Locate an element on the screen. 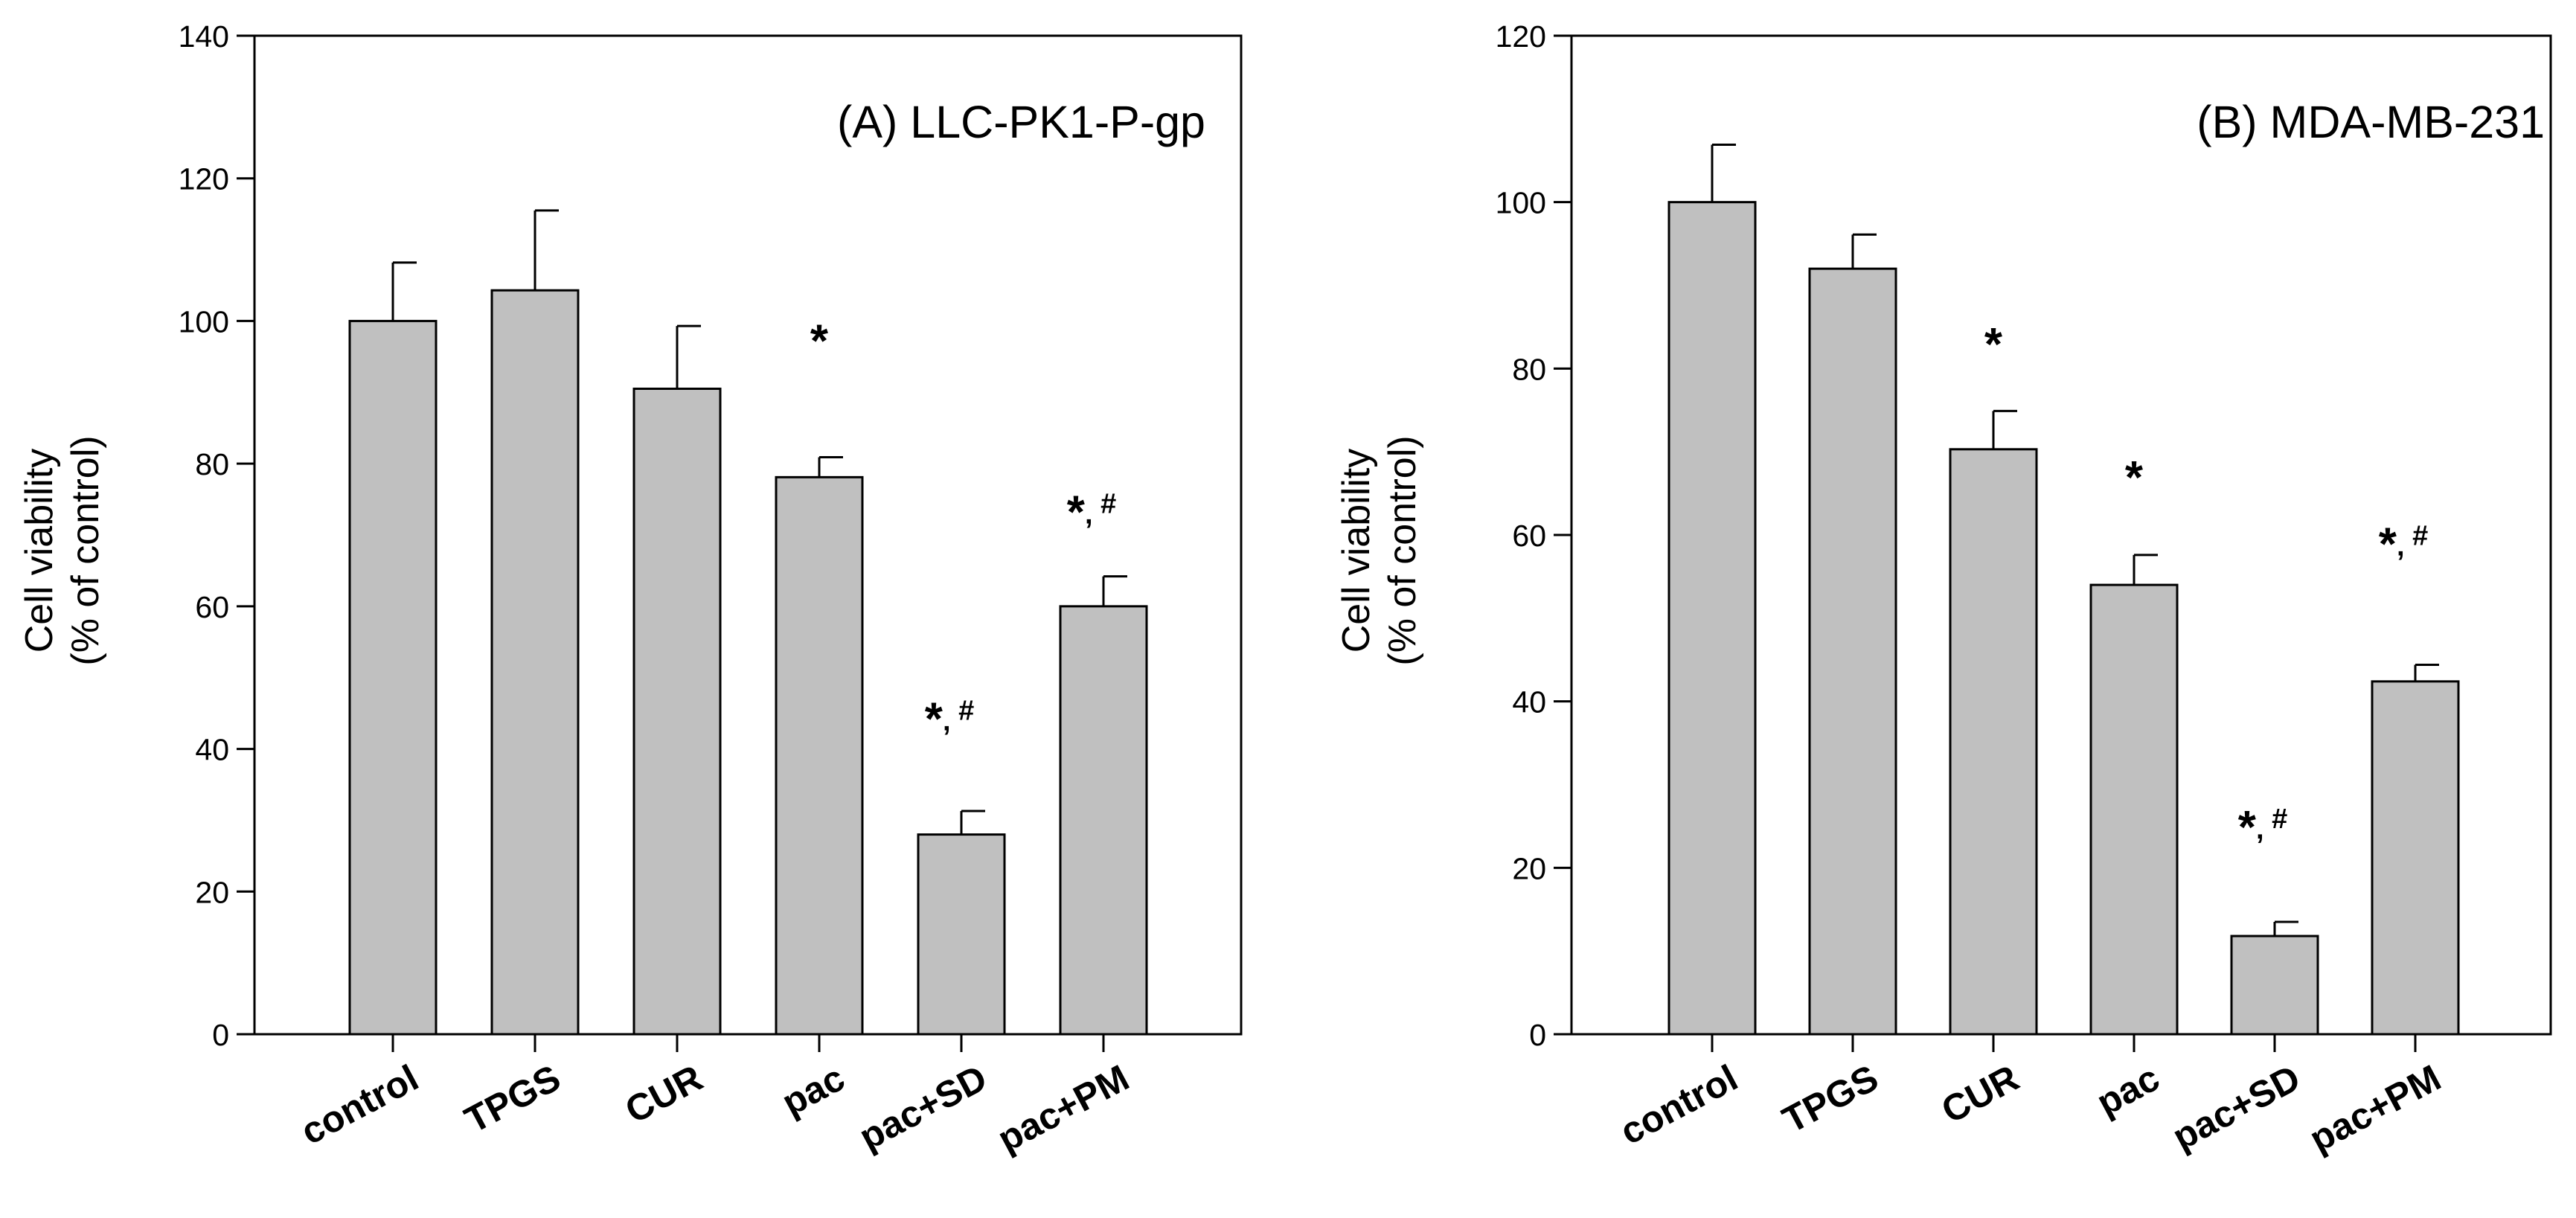  chart-title: (A) LLC-PK1-P-gp is located at coordinates (1021, 122).